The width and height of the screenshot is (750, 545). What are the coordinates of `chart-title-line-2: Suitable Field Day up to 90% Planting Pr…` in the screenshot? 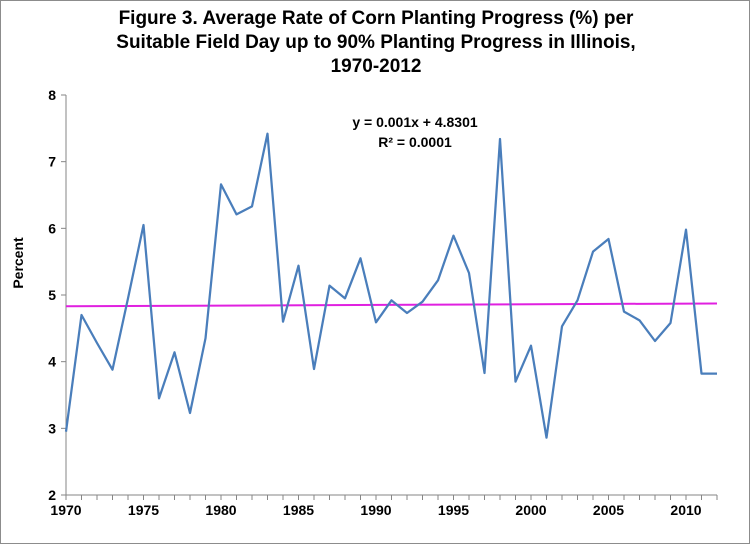 It's located at (376, 42).